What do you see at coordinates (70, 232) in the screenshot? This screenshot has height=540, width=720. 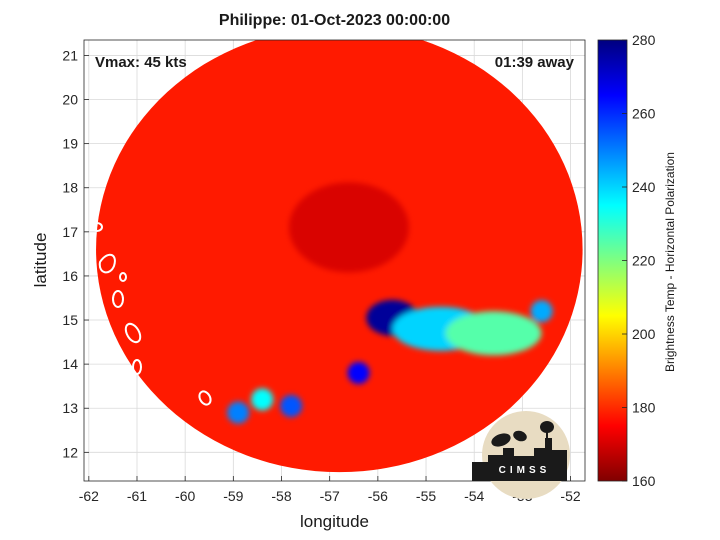 I see `y-tick-label: 17` at bounding box center [70, 232].